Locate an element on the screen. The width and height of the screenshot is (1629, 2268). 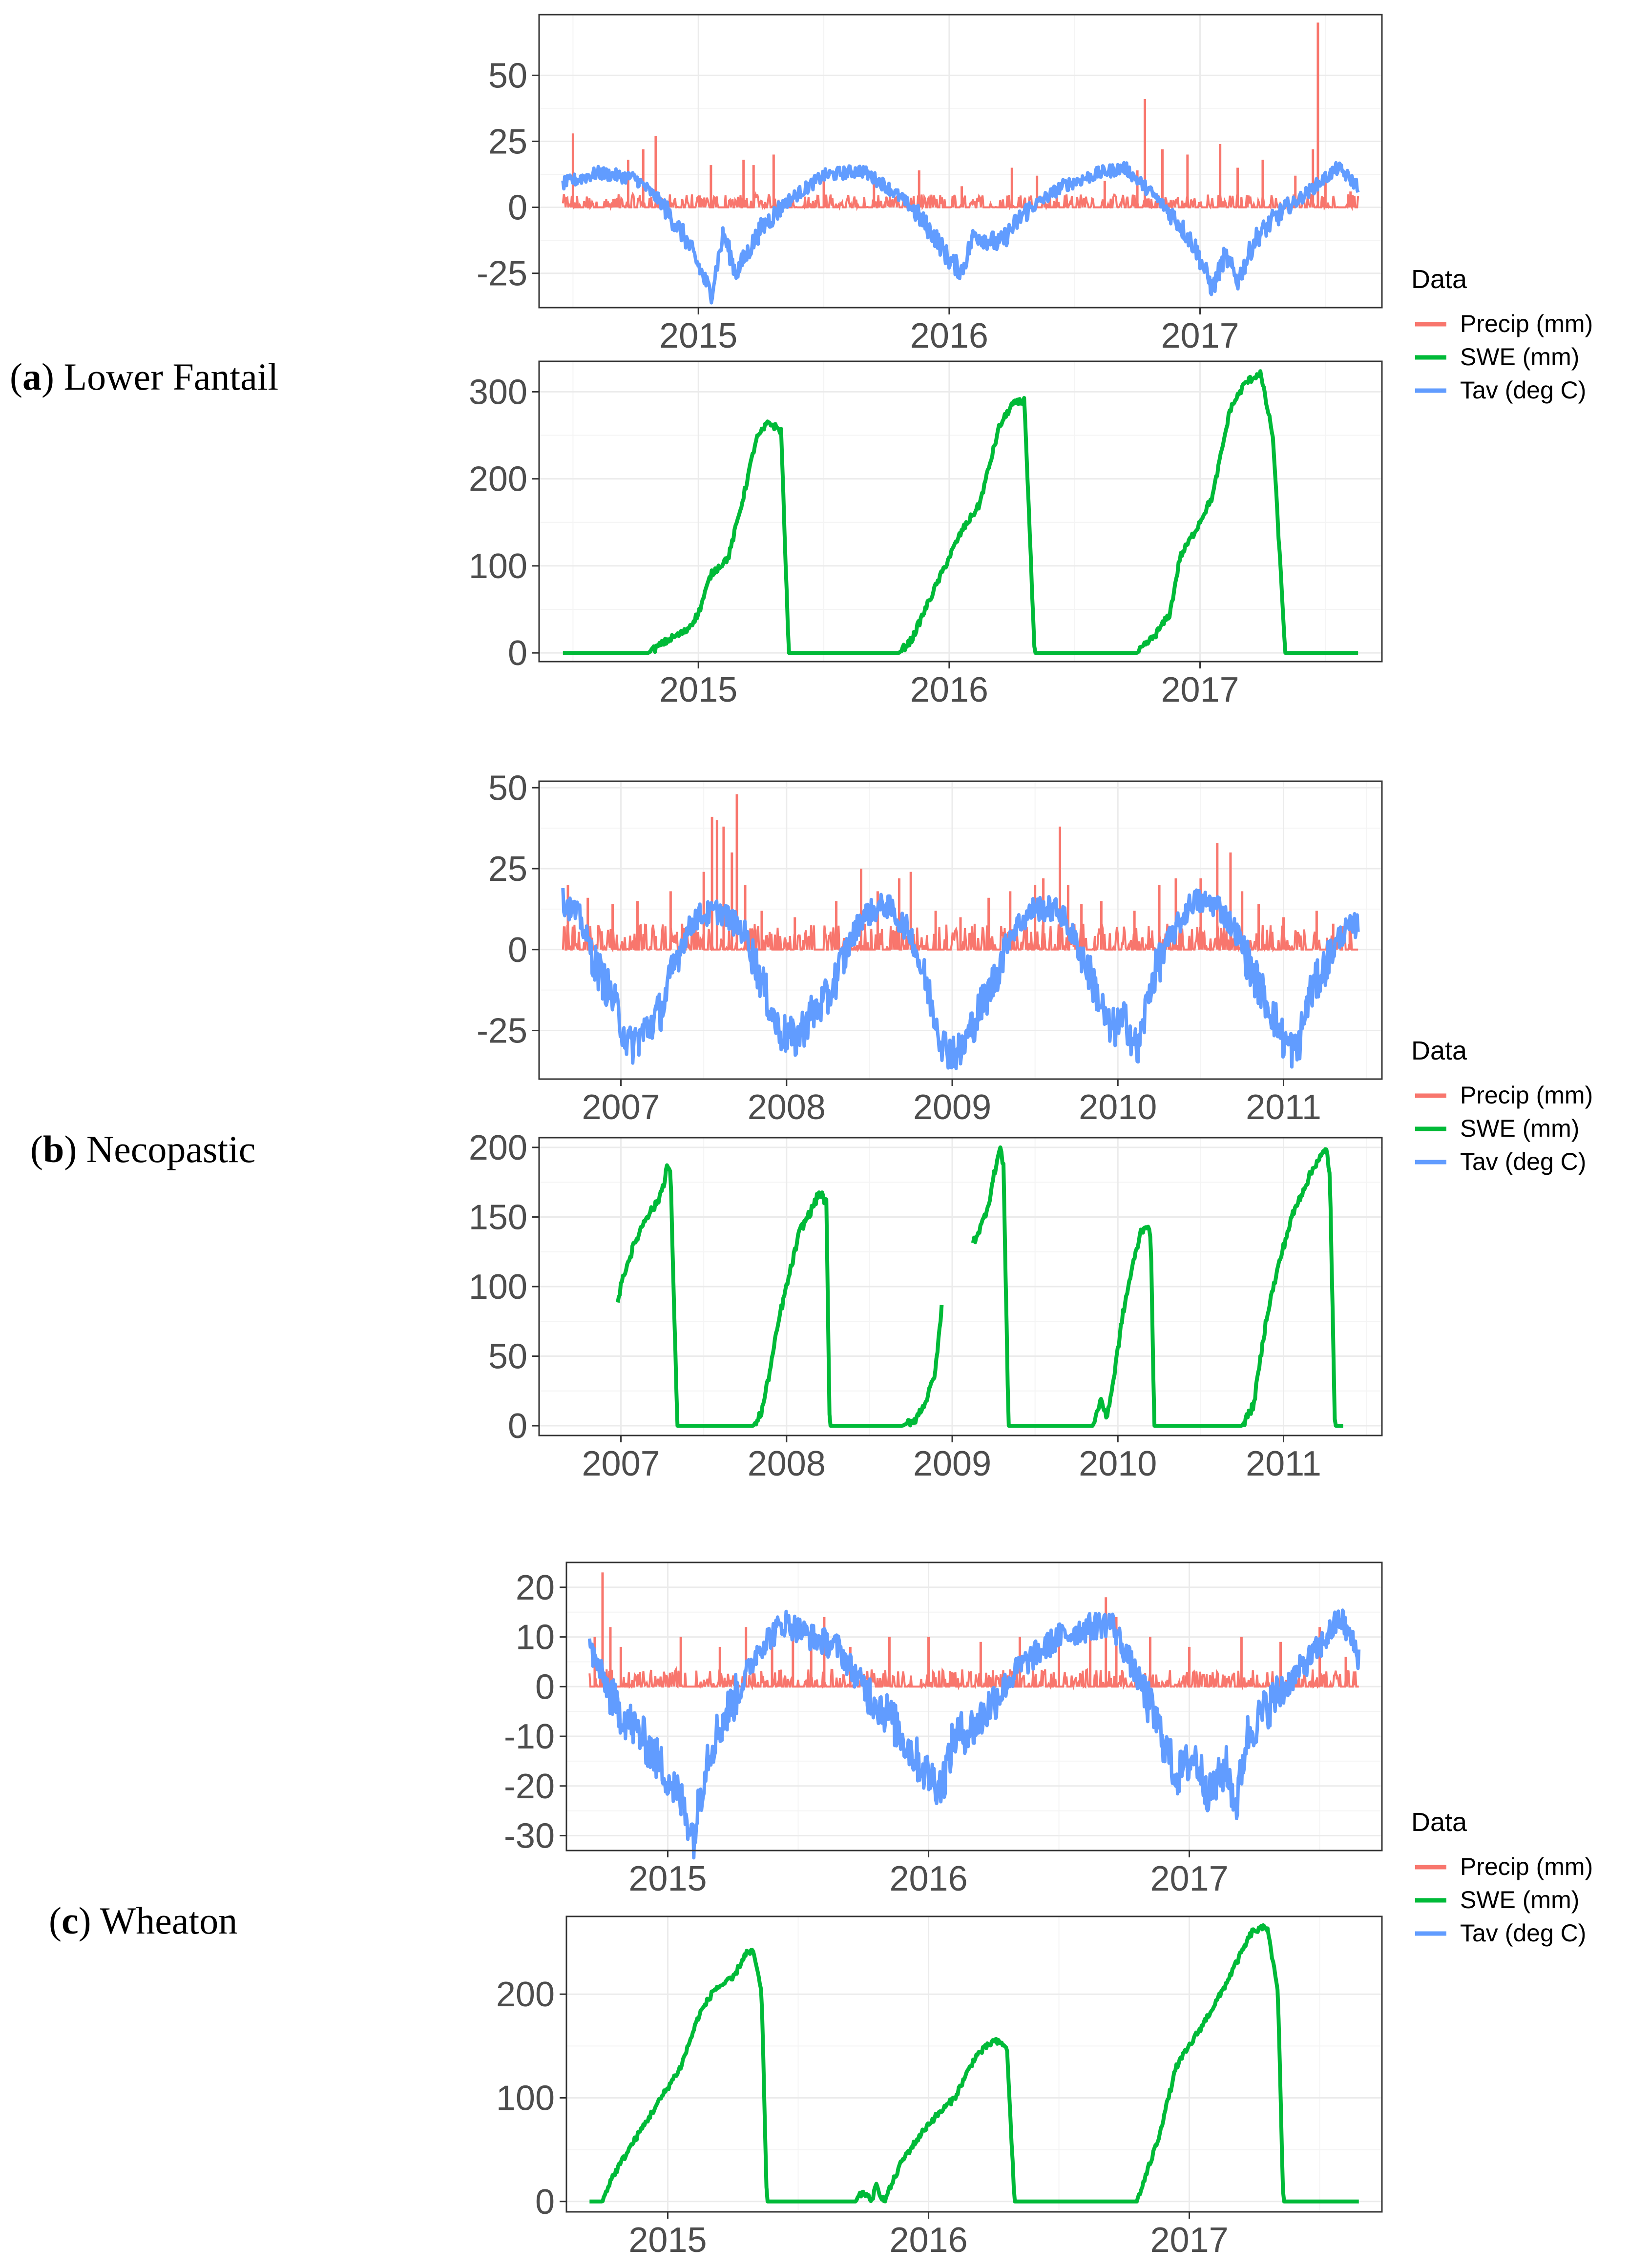
y-tick-label: -20 is located at coordinates (529, 1786).